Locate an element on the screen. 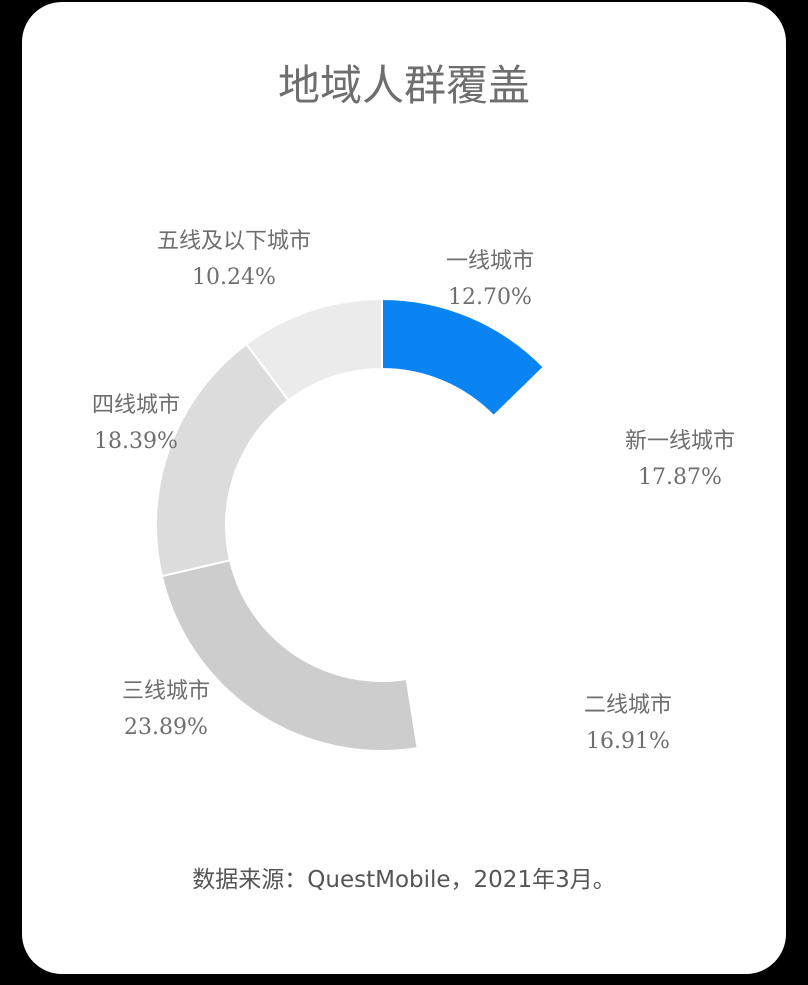 The image size is (808, 985). slice-value-label: 16.91% is located at coordinates (628, 741).